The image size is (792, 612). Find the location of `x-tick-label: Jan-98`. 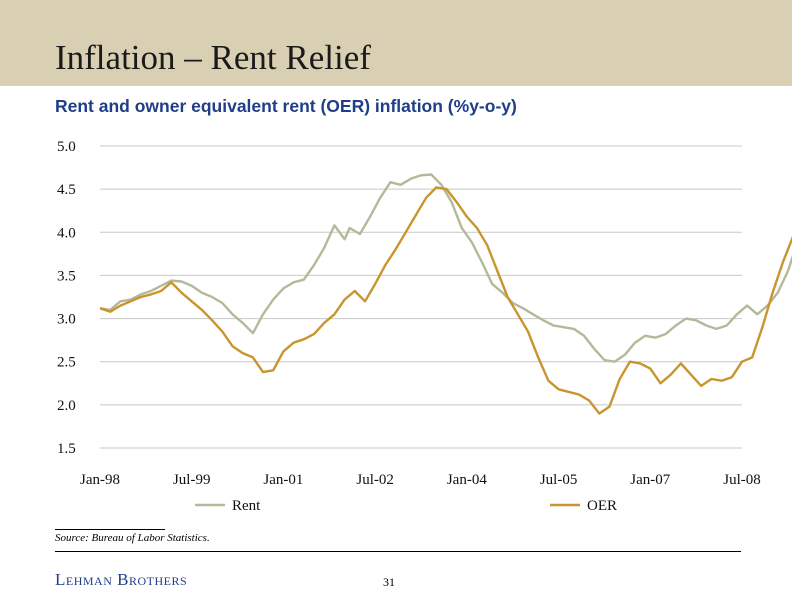

x-tick-label: Jan-98 is located at coordinates (100, 480).